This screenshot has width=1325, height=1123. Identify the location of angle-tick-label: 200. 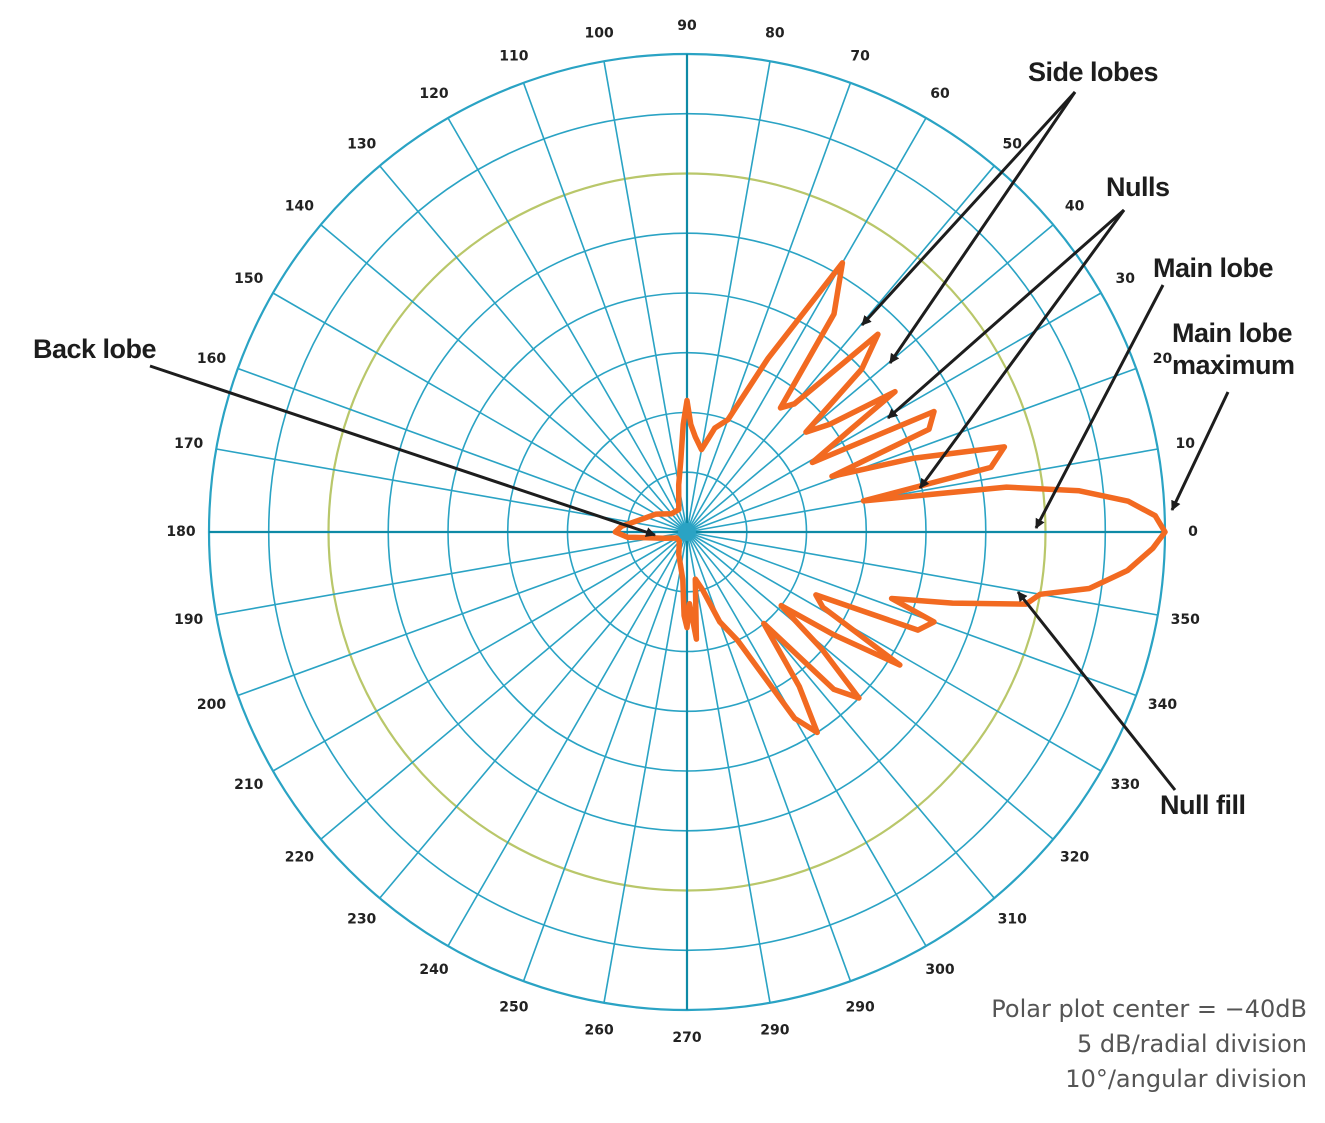
(211, 705).